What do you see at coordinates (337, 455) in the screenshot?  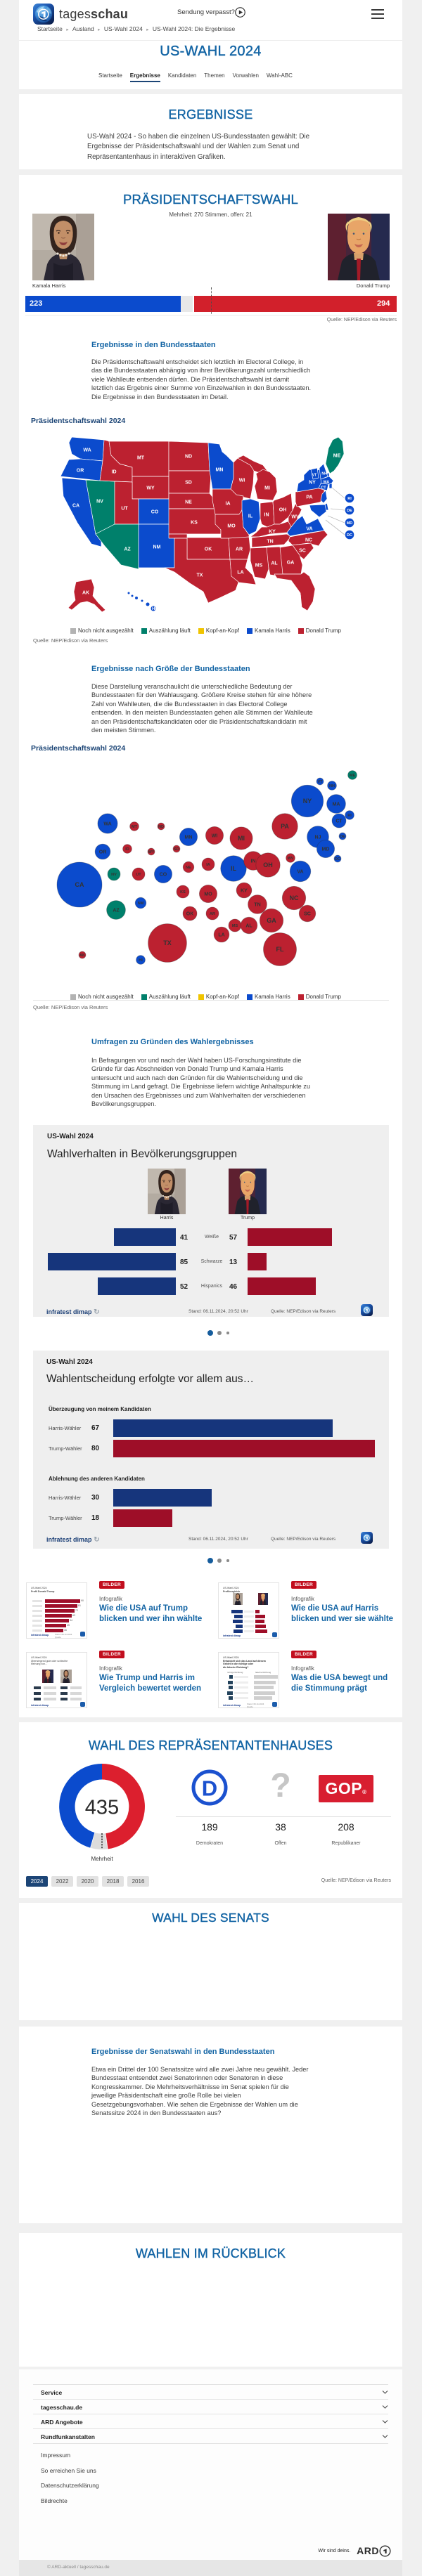 I see `svg-text: ME` at bounding box center [337, 455].